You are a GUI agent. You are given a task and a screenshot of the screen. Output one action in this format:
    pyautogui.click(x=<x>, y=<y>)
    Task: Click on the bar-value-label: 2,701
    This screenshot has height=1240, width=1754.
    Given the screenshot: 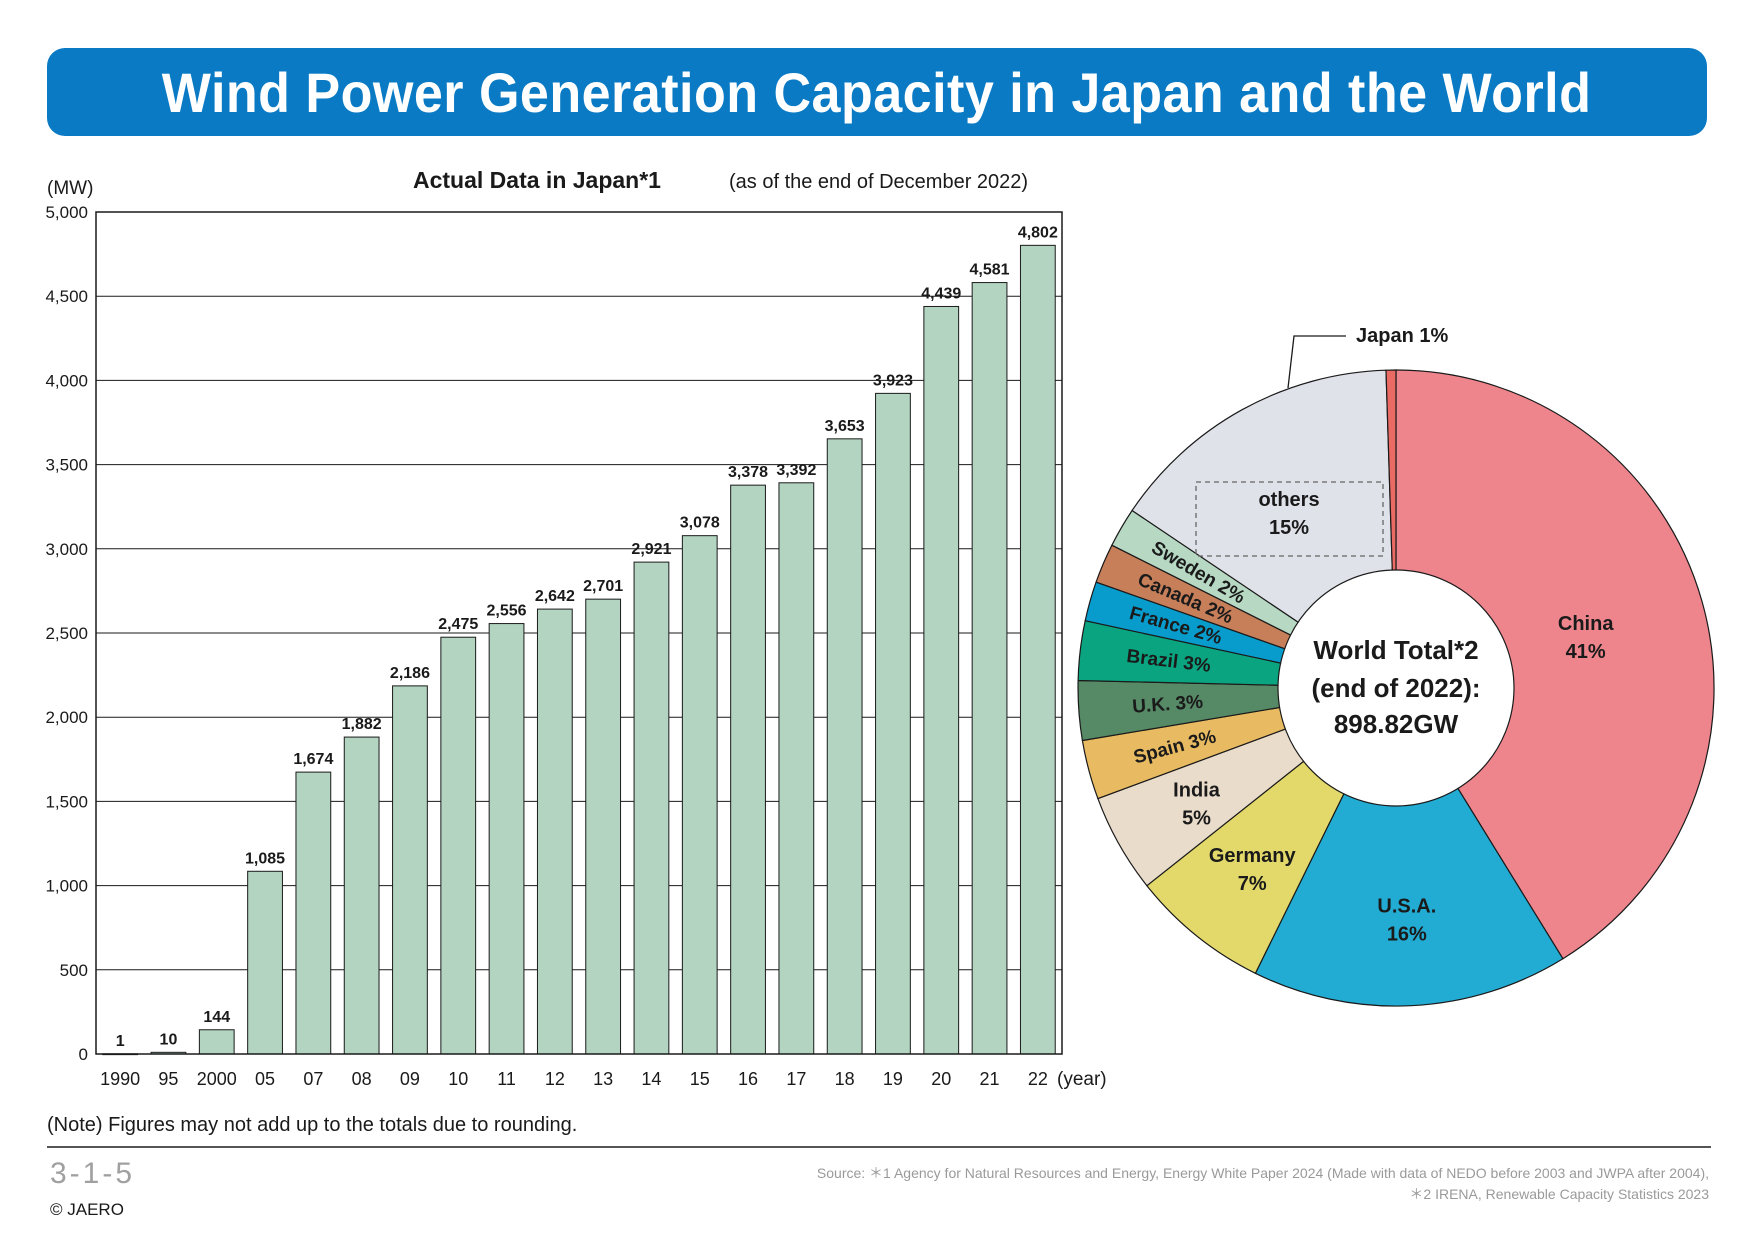 What is the action you would take?
    pyautogui.click(x=603, y=586)
    